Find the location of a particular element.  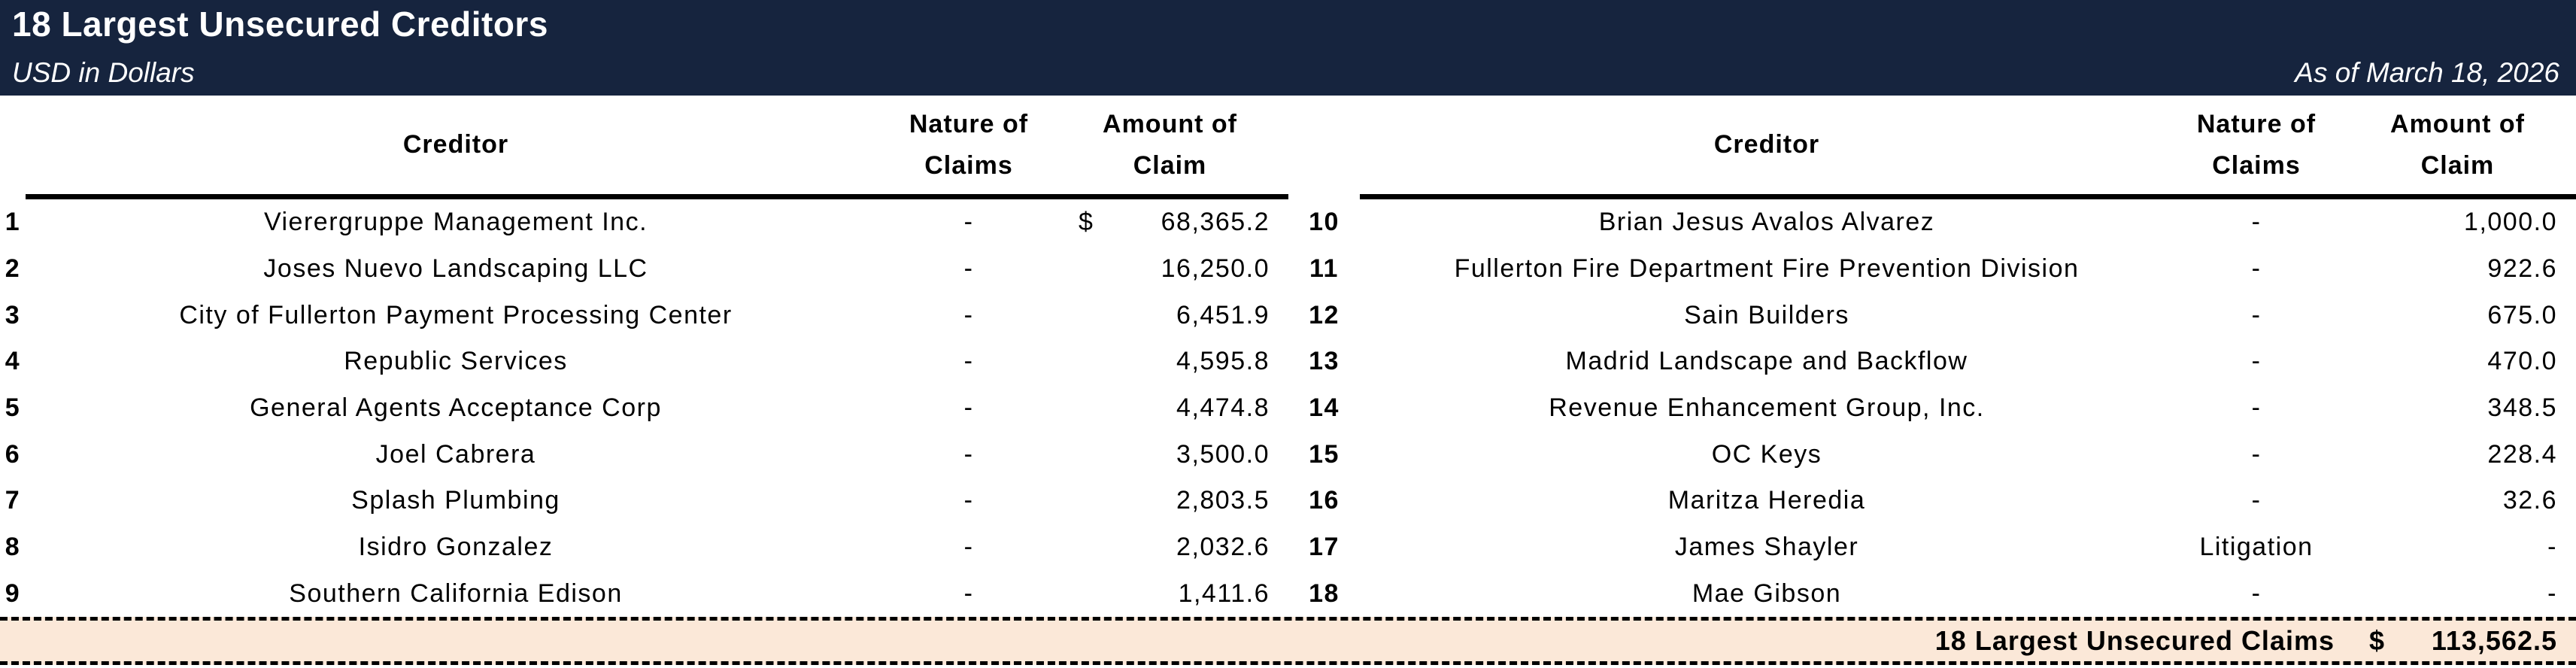

amount-value: 16,250.0 is located at coordinates (1215, 269).